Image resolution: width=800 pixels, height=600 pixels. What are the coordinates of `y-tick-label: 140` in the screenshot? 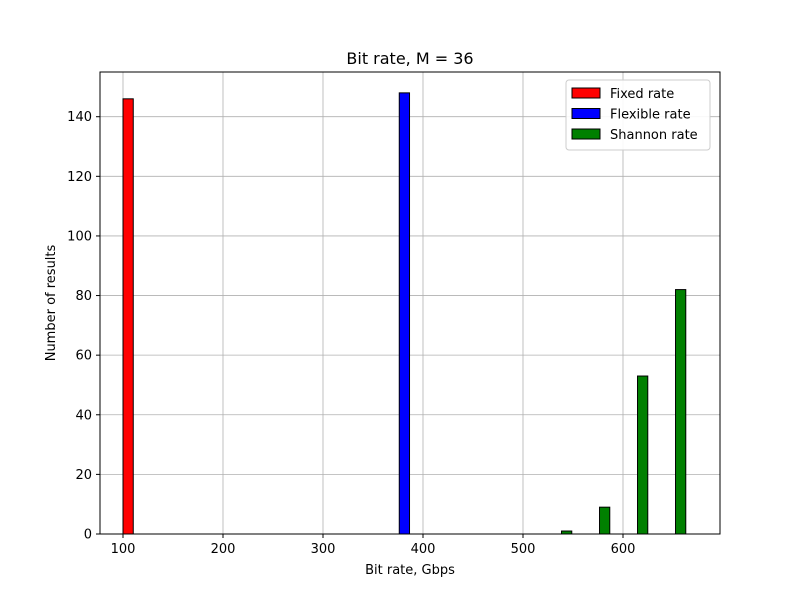 It's located at (79, 117).